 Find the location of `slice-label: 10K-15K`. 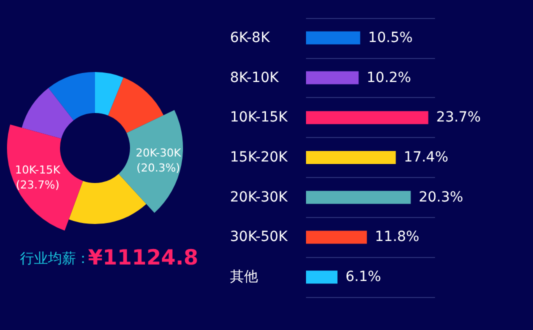

slice-label: 10K-15K is located at coordinates (38, 169).